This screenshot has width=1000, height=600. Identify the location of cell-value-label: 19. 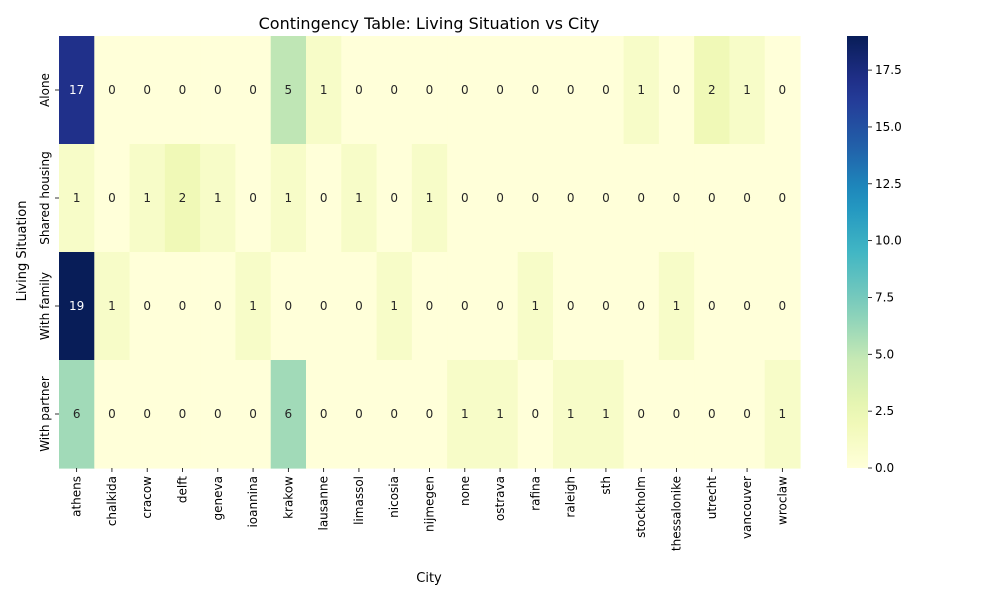
(76, 306).